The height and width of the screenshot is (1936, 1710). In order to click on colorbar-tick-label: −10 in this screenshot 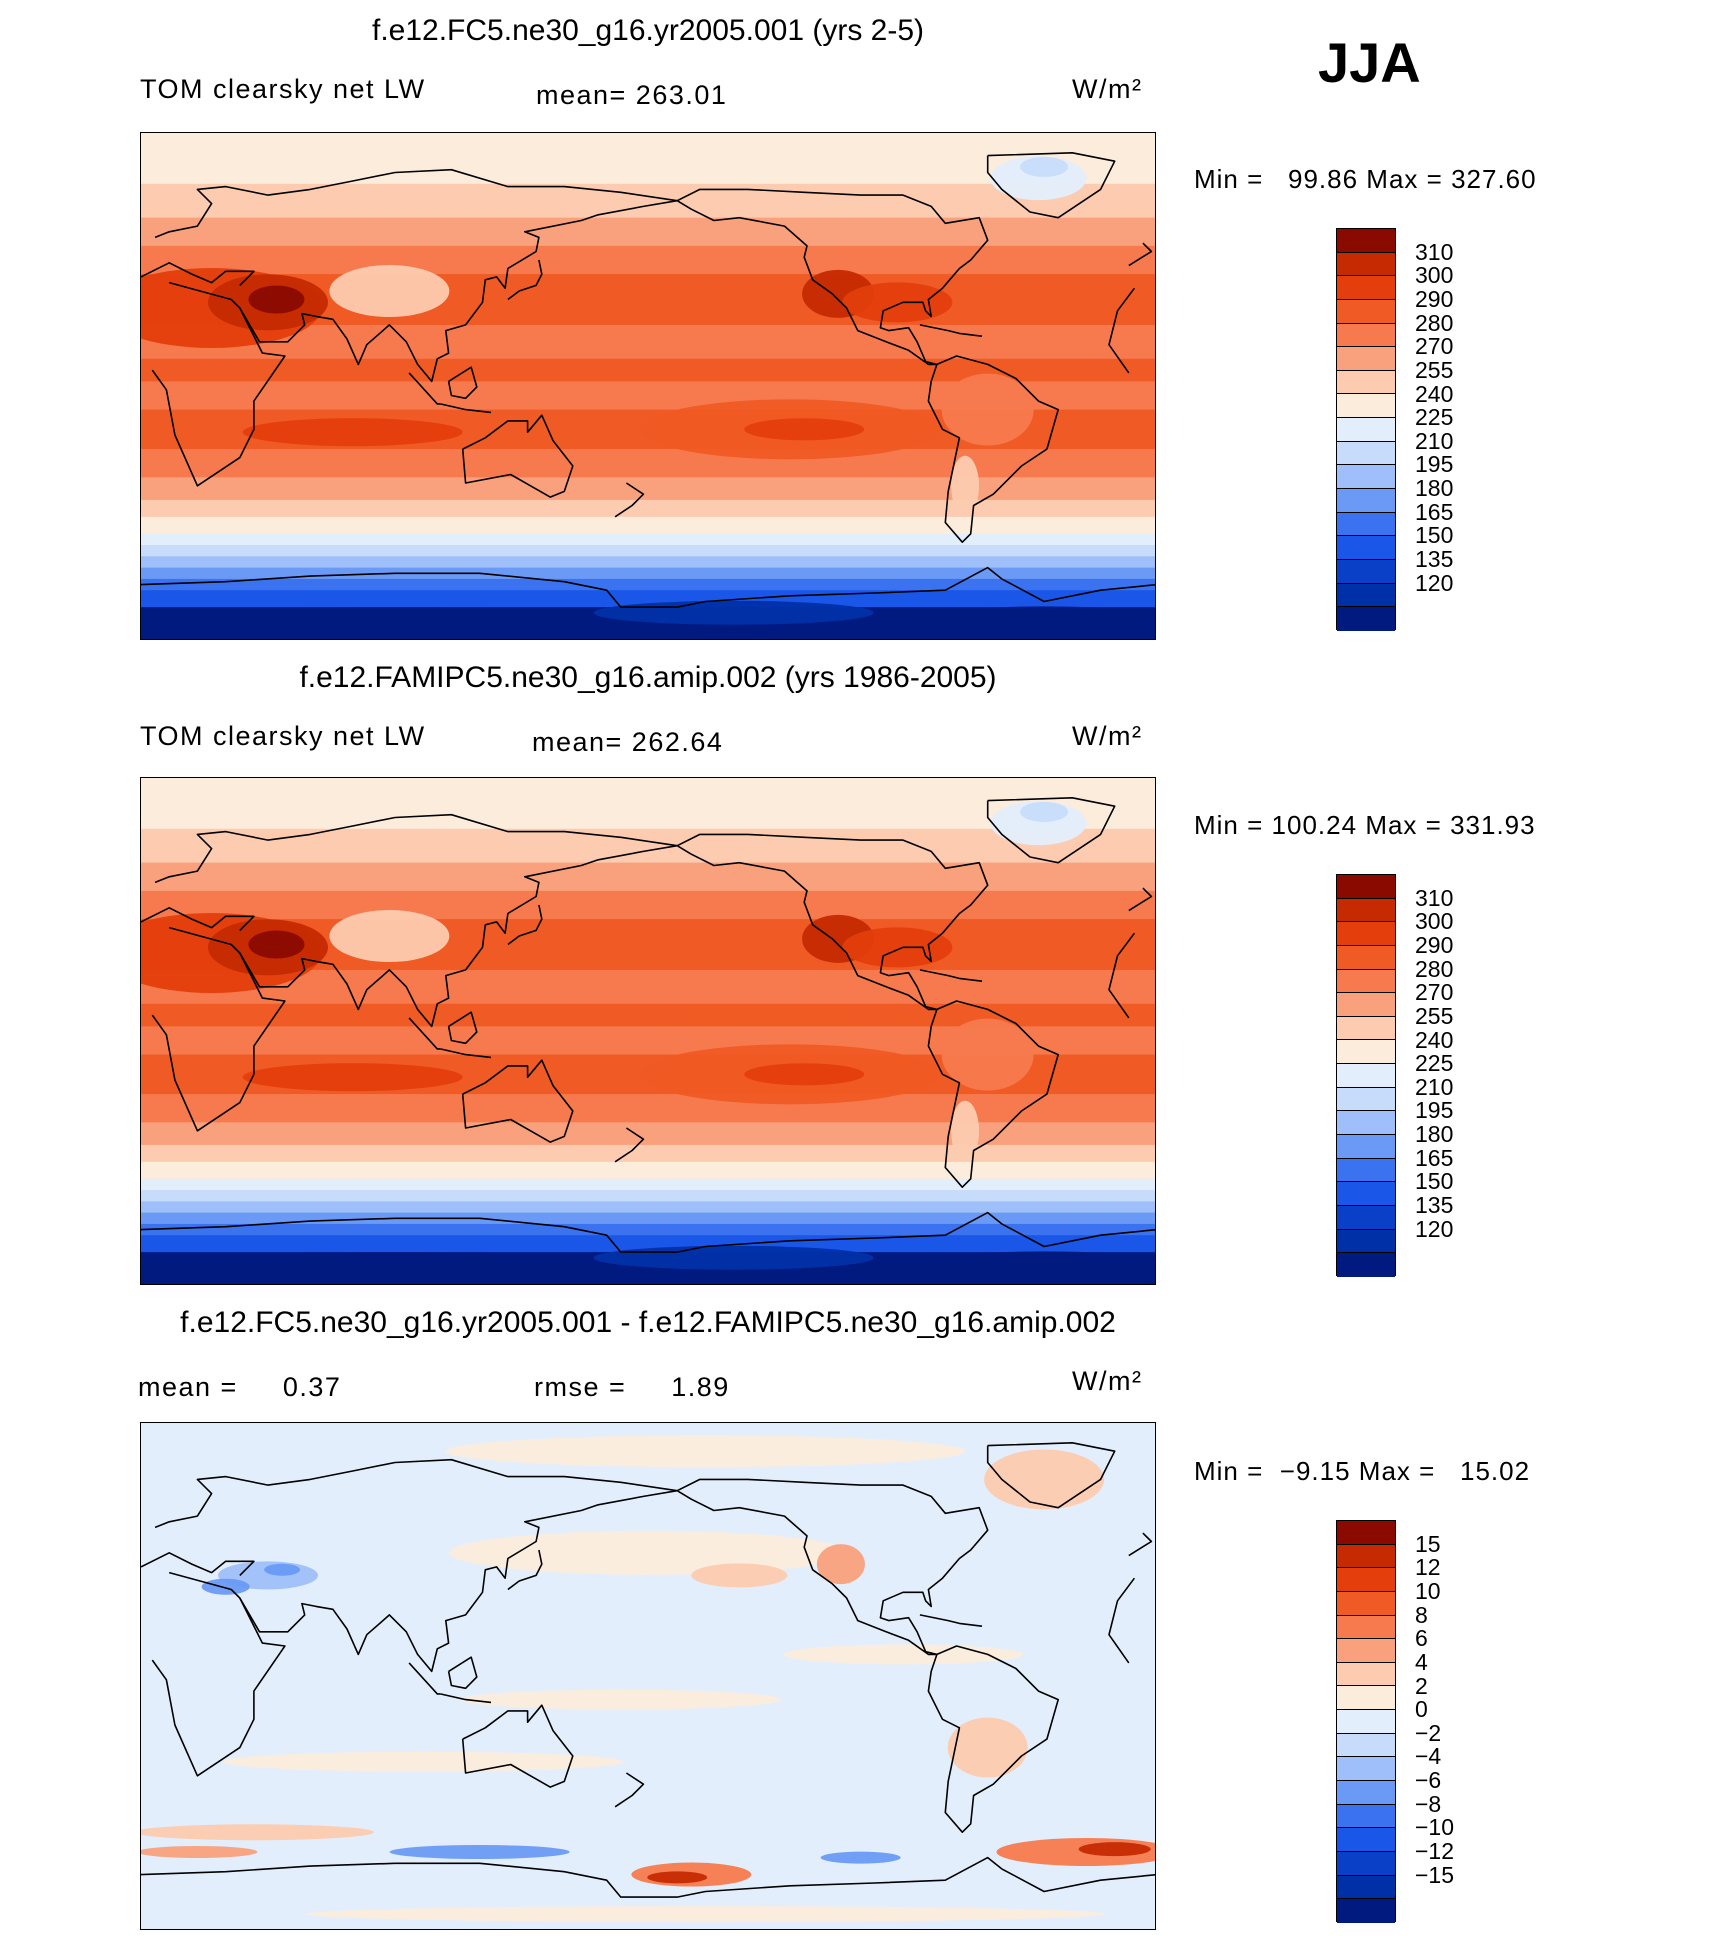, I will do `click(1435, 1827)`.